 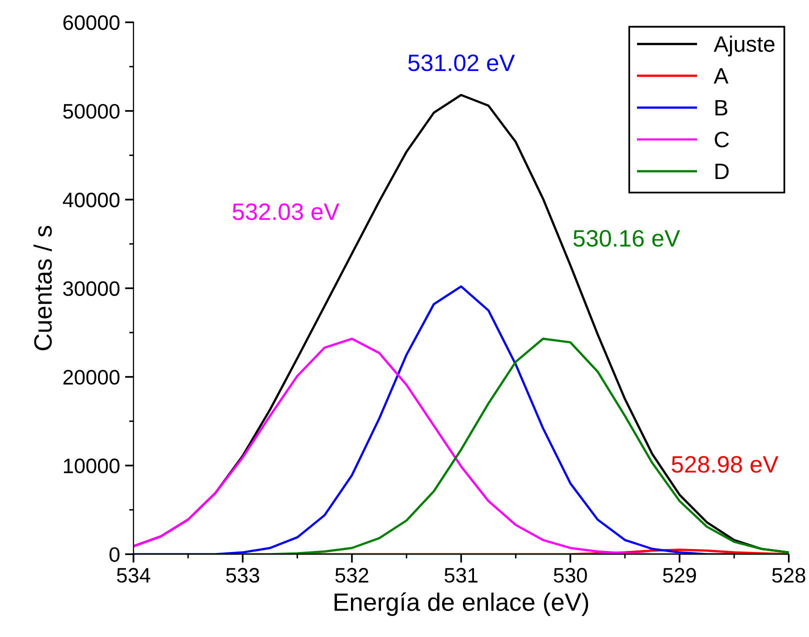 I want to click on legend-label: C, so click(x=721, y=140).